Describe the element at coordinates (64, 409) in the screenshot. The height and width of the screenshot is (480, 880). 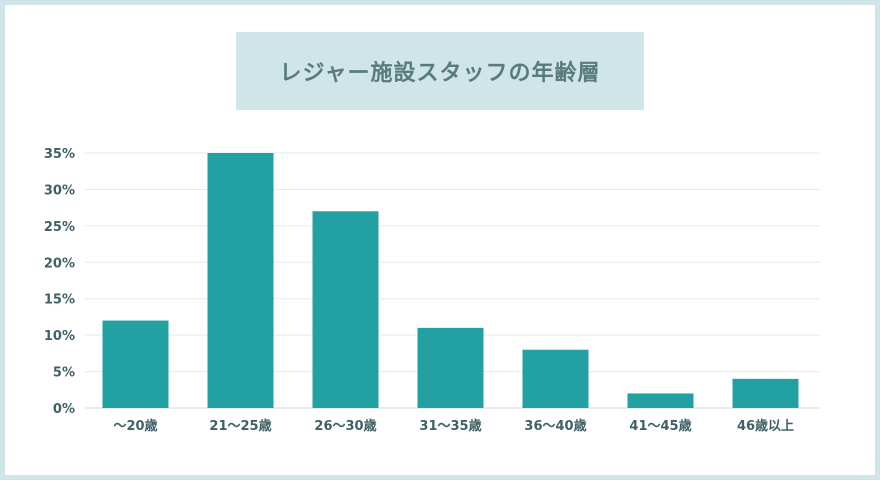
I see `y-tick-label: 0%` at that location.